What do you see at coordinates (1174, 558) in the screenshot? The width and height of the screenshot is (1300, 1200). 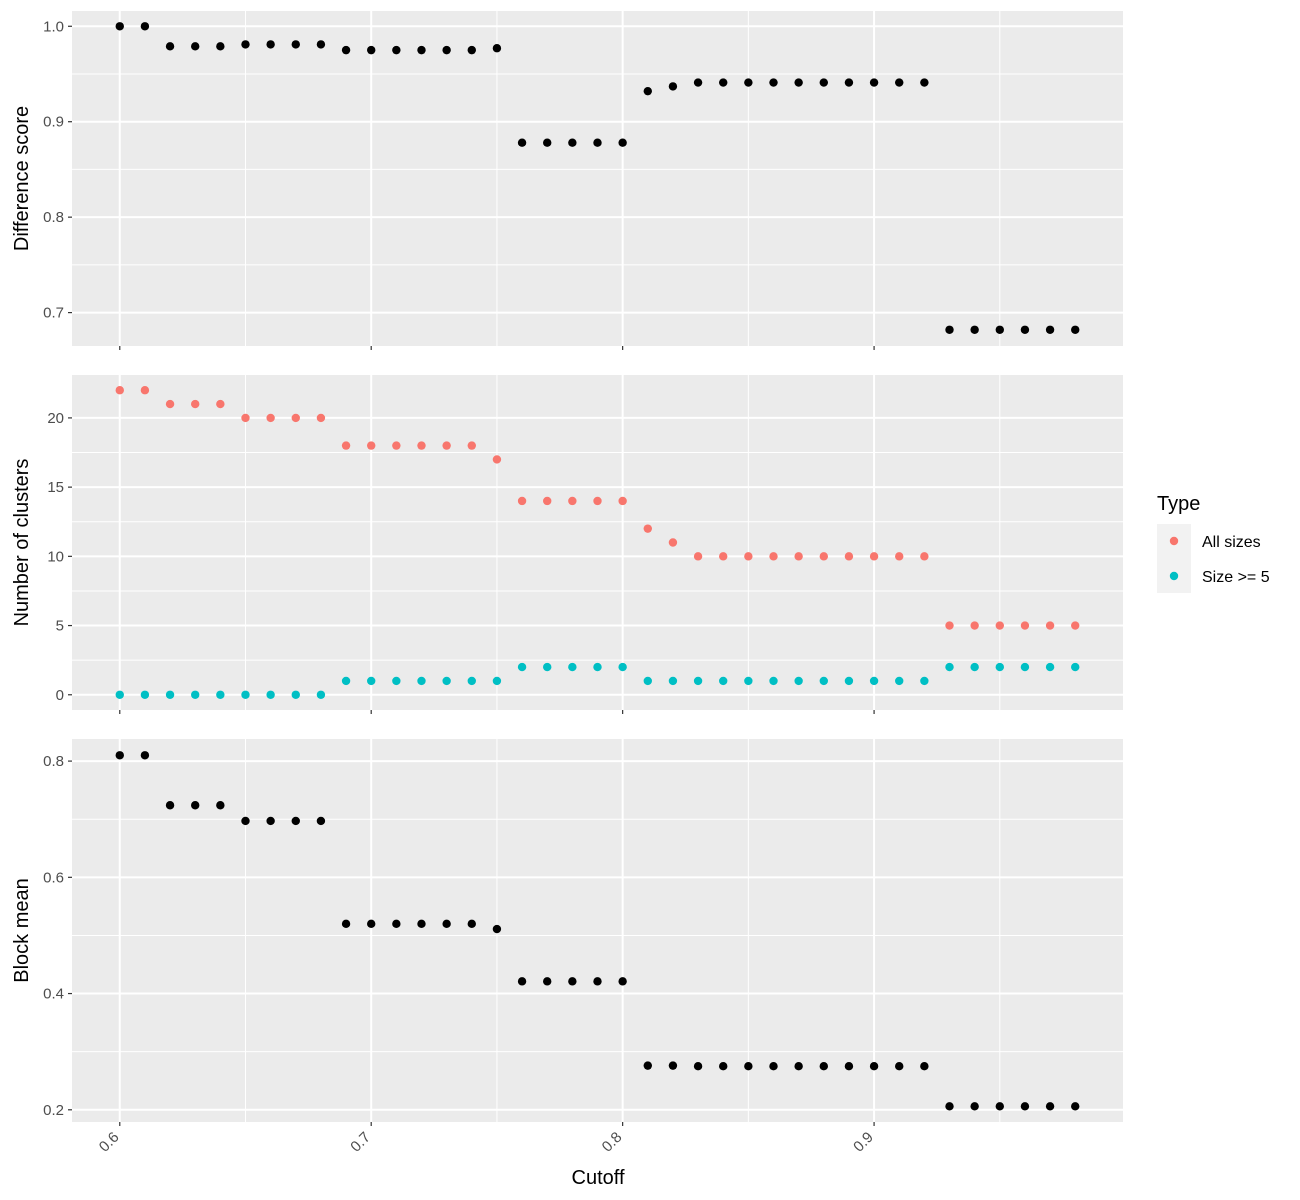 I see `legend-key-background` at bounding box center [1174, 558].